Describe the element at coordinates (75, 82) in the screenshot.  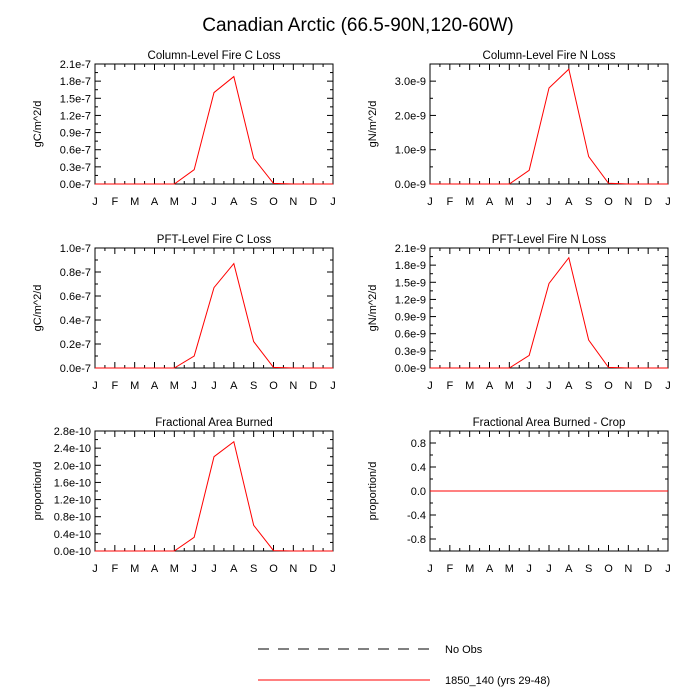
I see `y-tick-label: 1.8e-7` at that location.